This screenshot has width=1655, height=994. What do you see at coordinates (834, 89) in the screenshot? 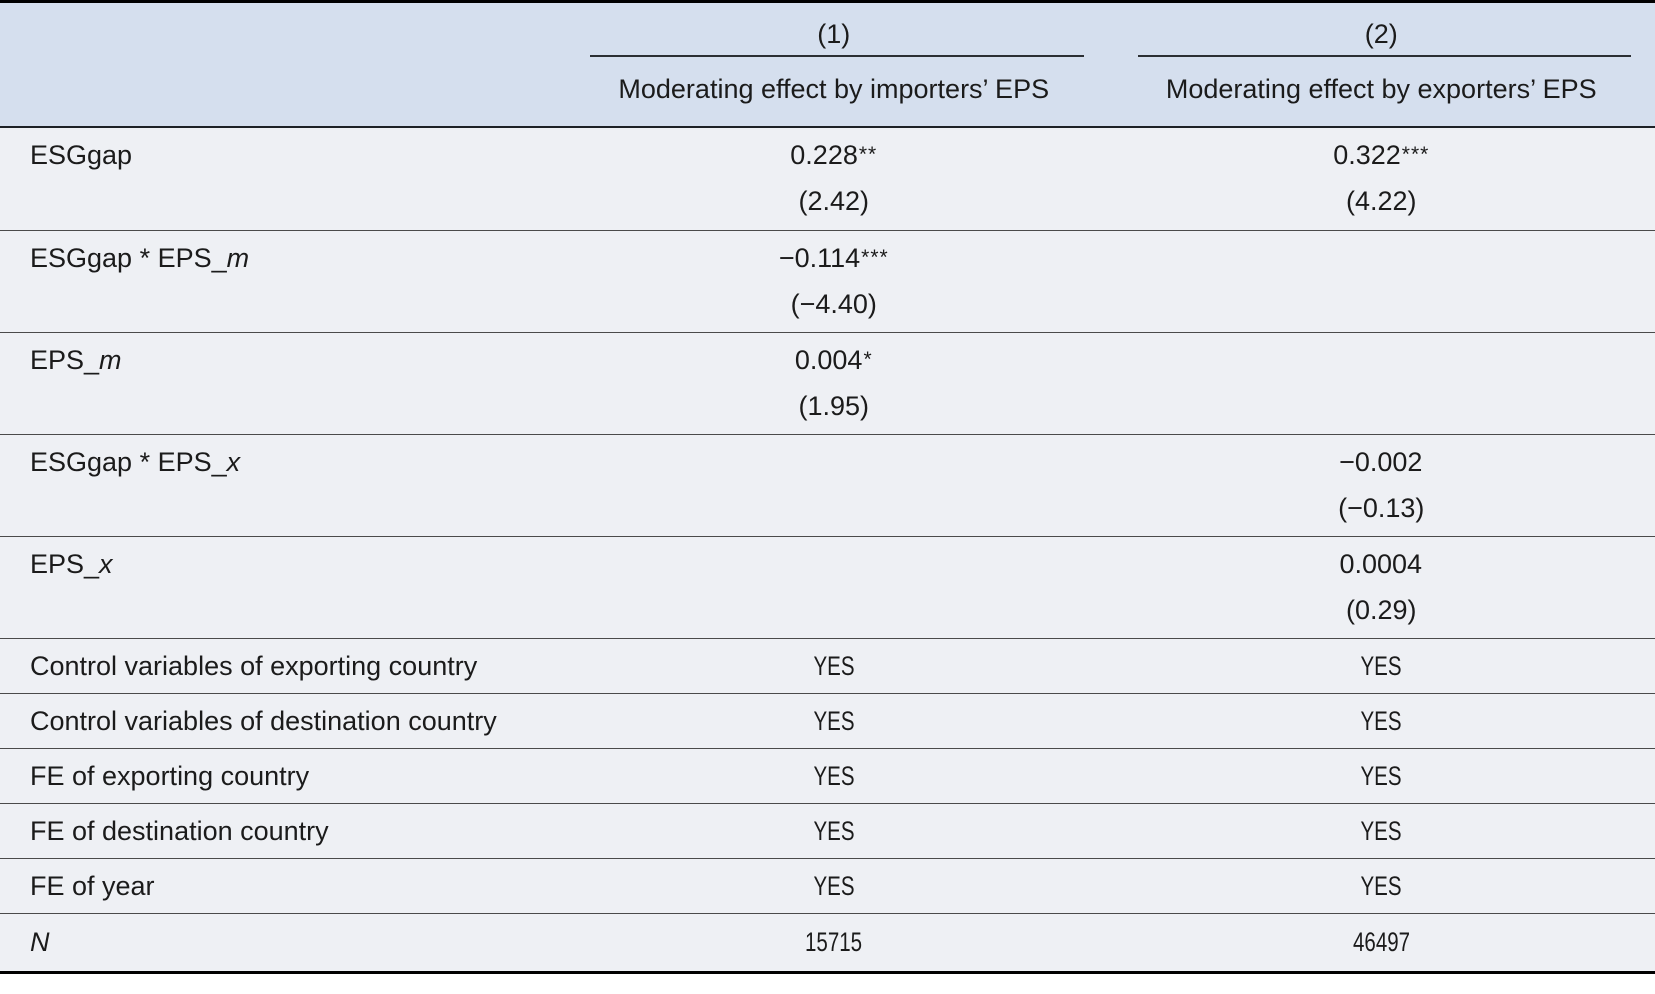
I see `column-1-title: Moderating effect by importers’ EPS` at bounding box center [834, 89].